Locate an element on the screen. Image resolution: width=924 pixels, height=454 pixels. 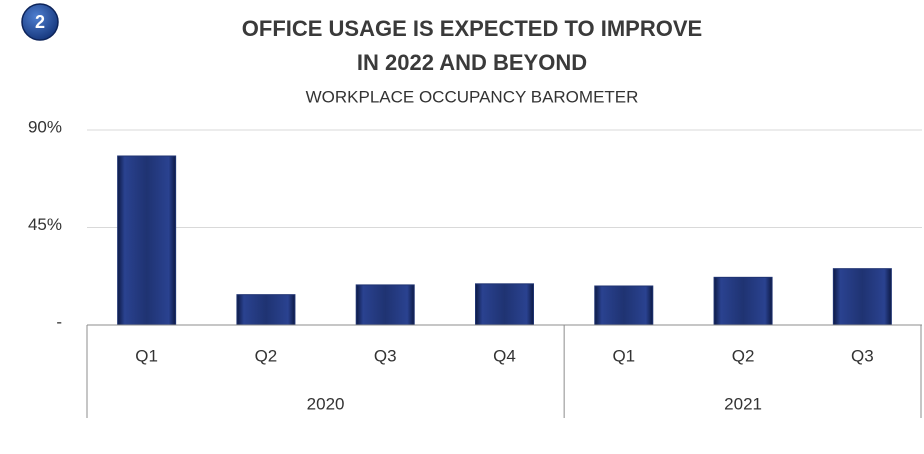
chart-title: OFFICE USAGE IS EXPECTED TO IMPROVE is located at coordinates (472, 28).